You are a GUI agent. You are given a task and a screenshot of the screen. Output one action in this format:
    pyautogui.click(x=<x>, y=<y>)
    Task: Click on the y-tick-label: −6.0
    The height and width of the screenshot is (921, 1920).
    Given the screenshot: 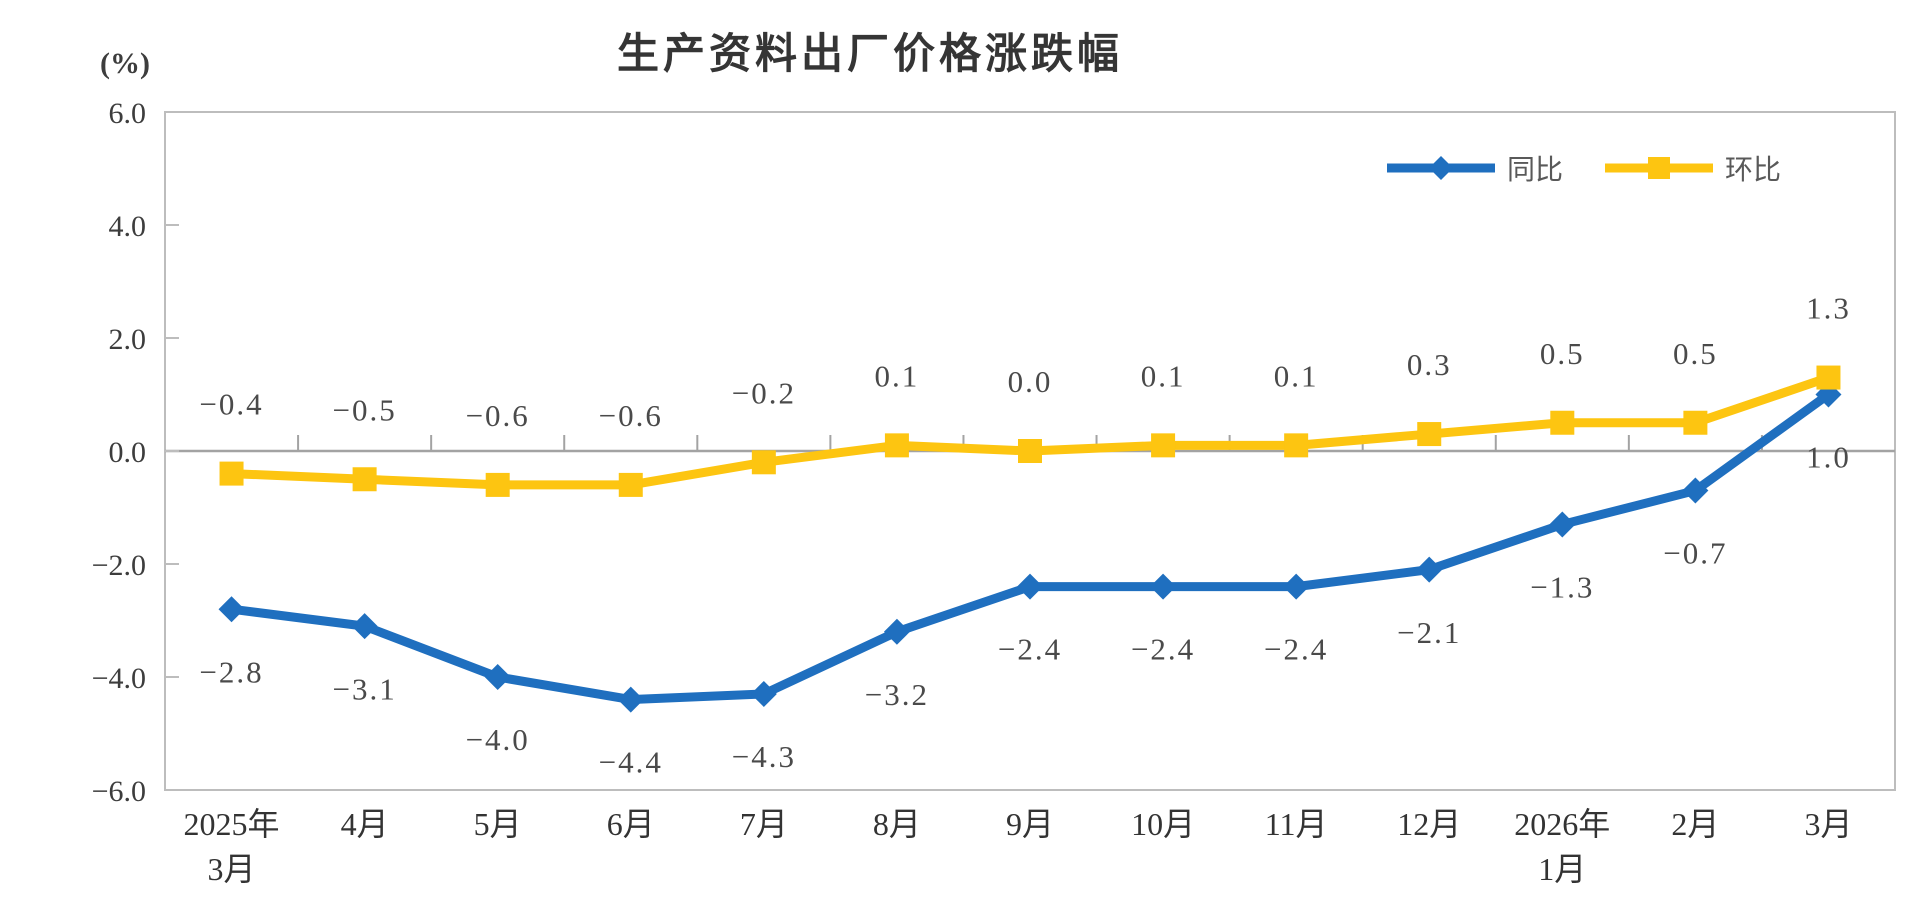 What is the action you would take?
    pyautogui.click(x=119, y=791)
    